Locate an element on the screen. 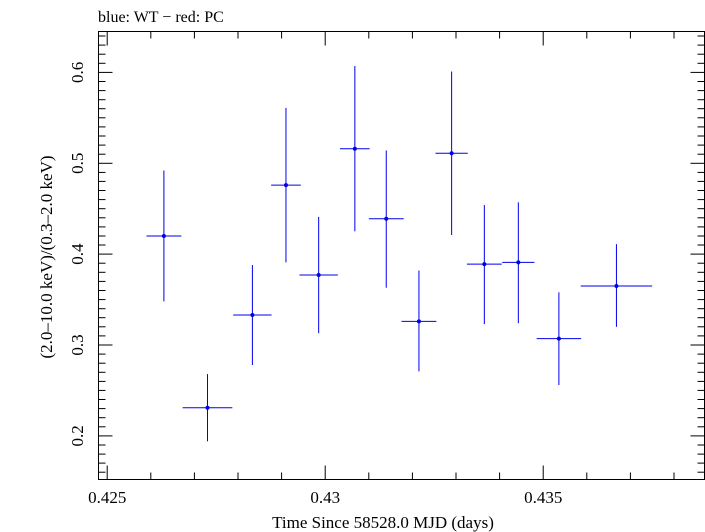  y-tick-label: 0.2 is located at coordinates (77, 435).